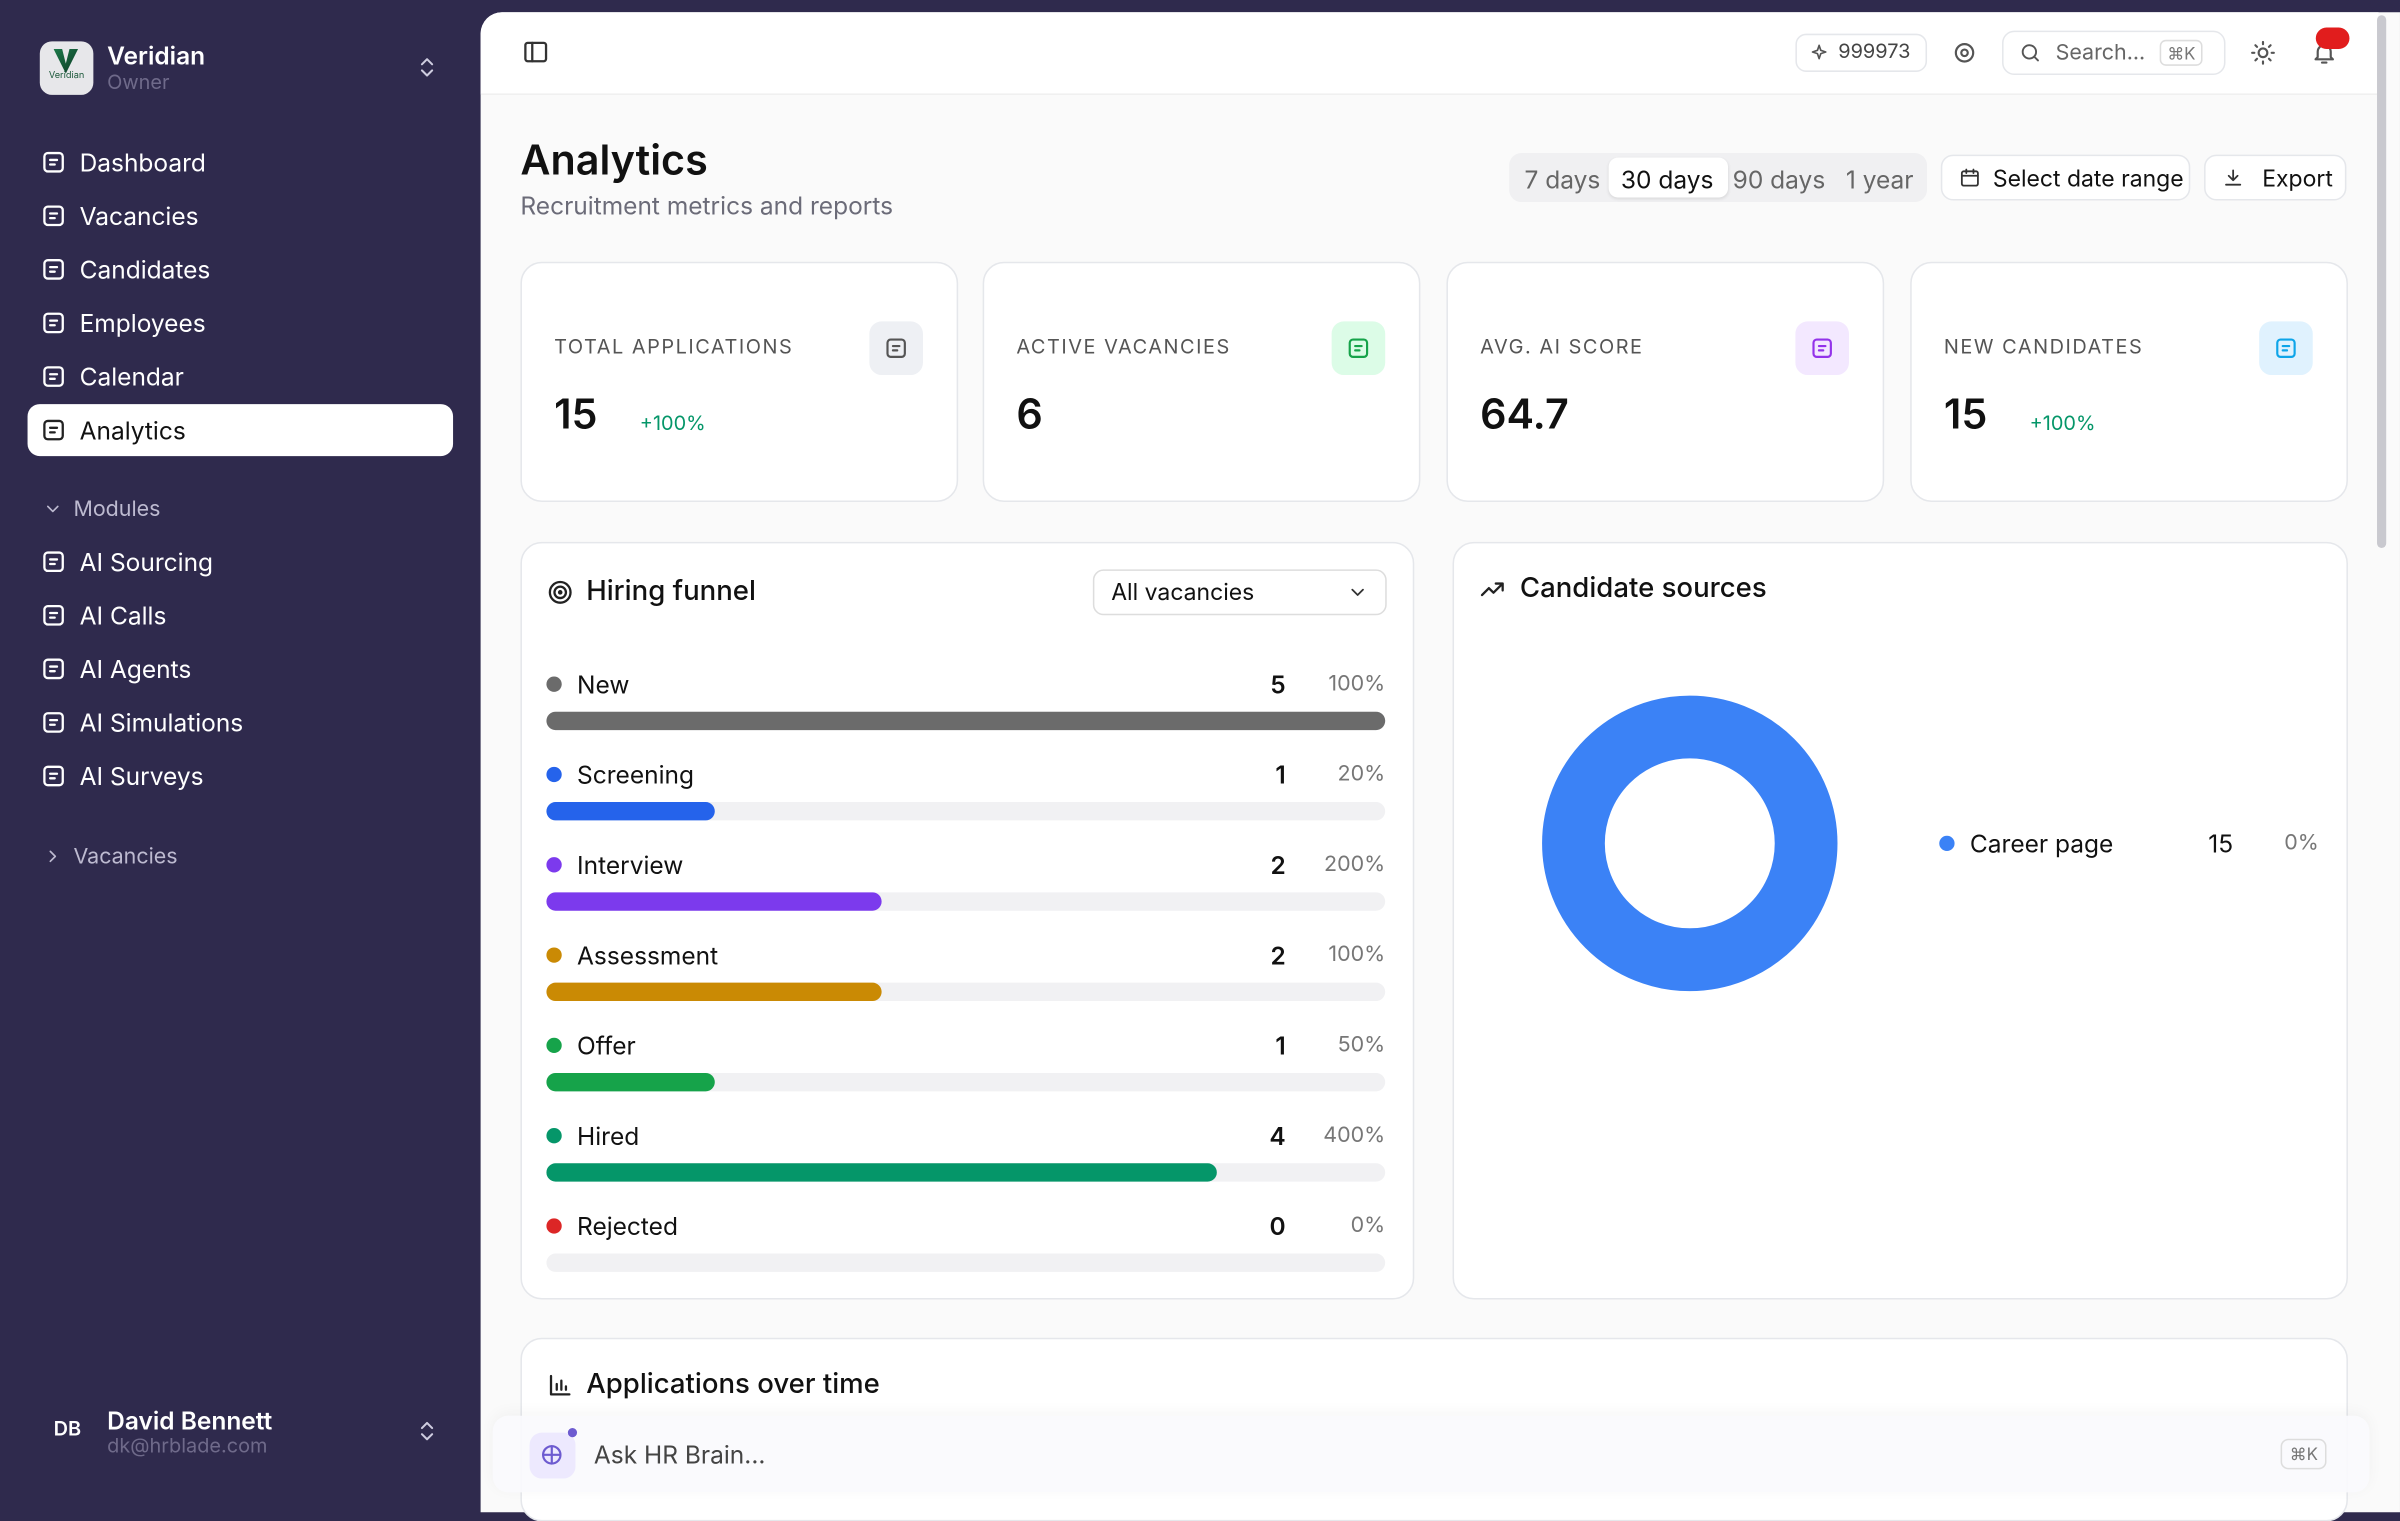  Describe the element at coordinates (138, 82) in the screenshot. I see `org-role: Owner` at that location.